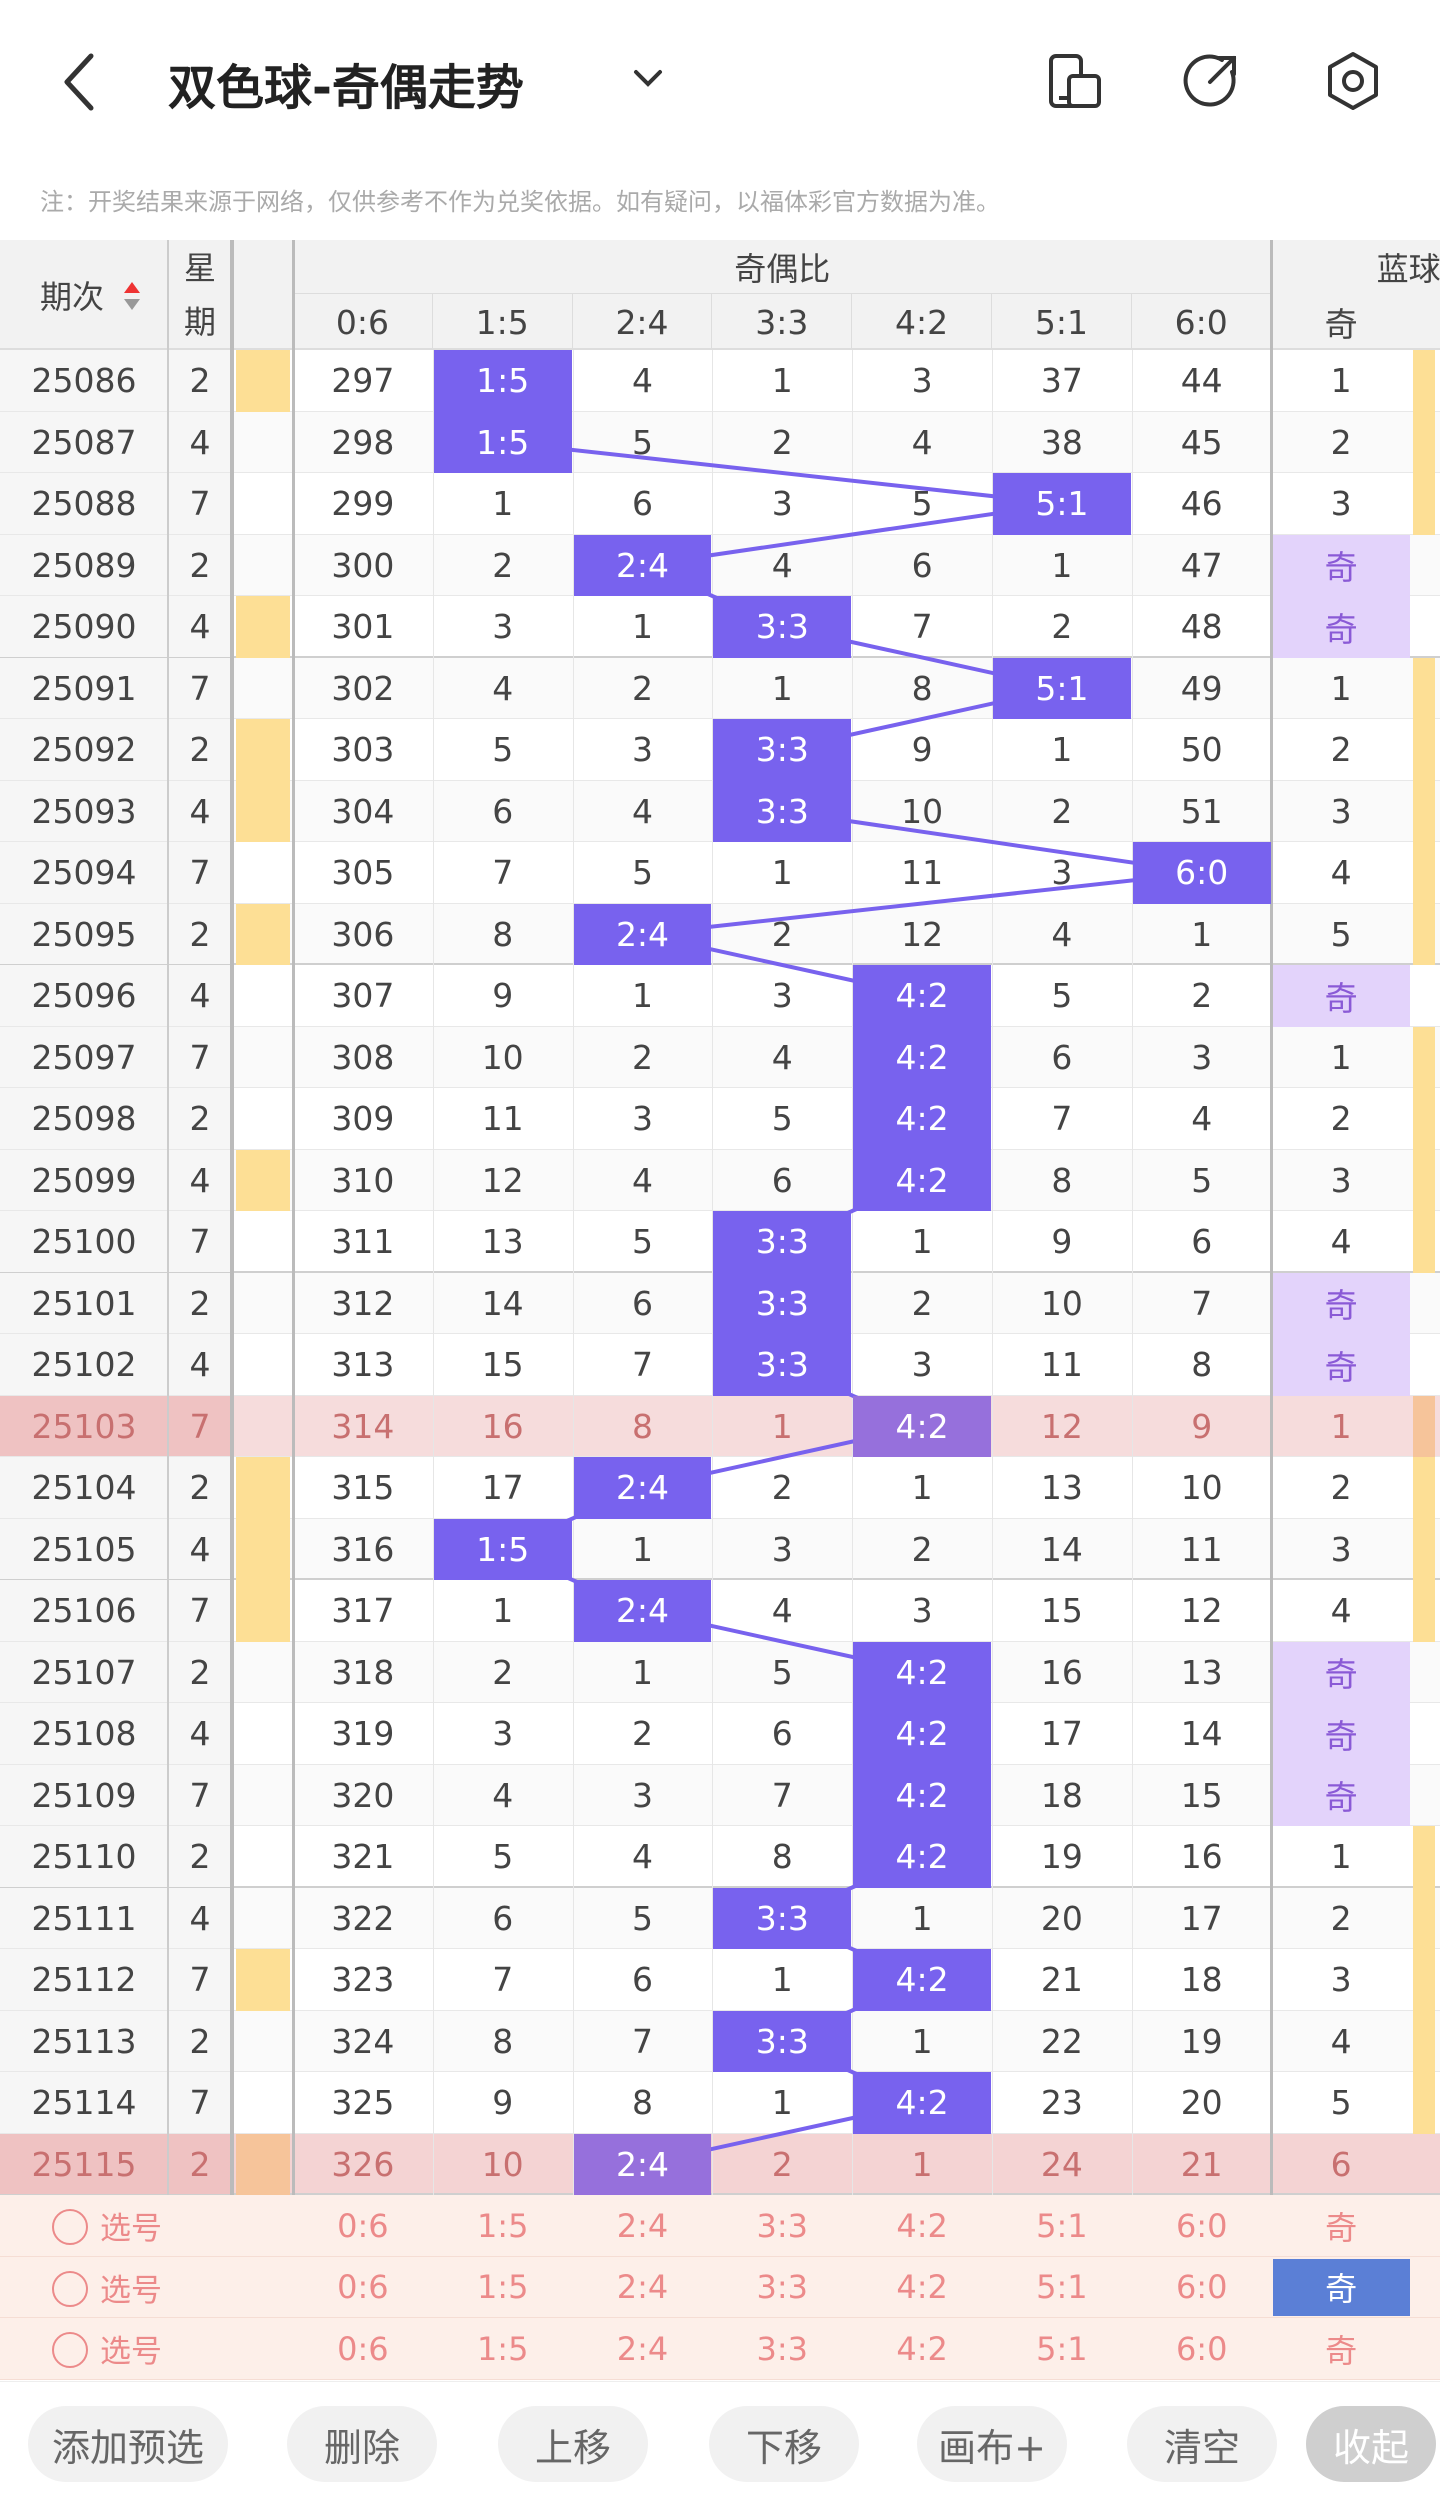  Describe the element at coordinates (1201, 504) in the screenshot. I see `miss-cell: 46` at that location.